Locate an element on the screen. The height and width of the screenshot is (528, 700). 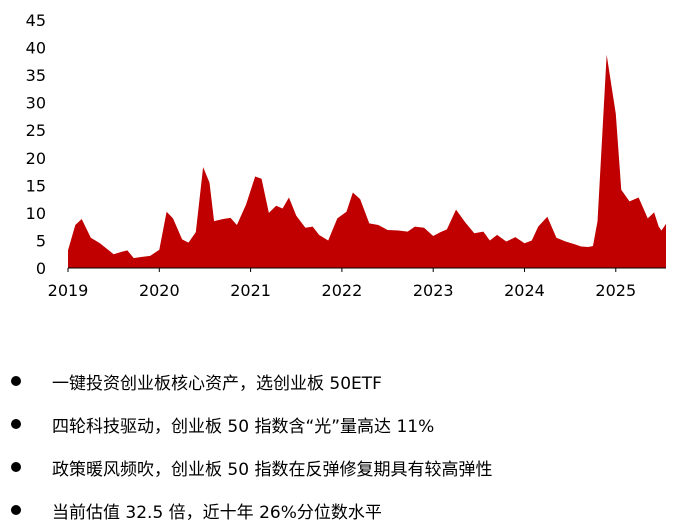
y-tick-label: 20 is located at coordinates (36, 158).